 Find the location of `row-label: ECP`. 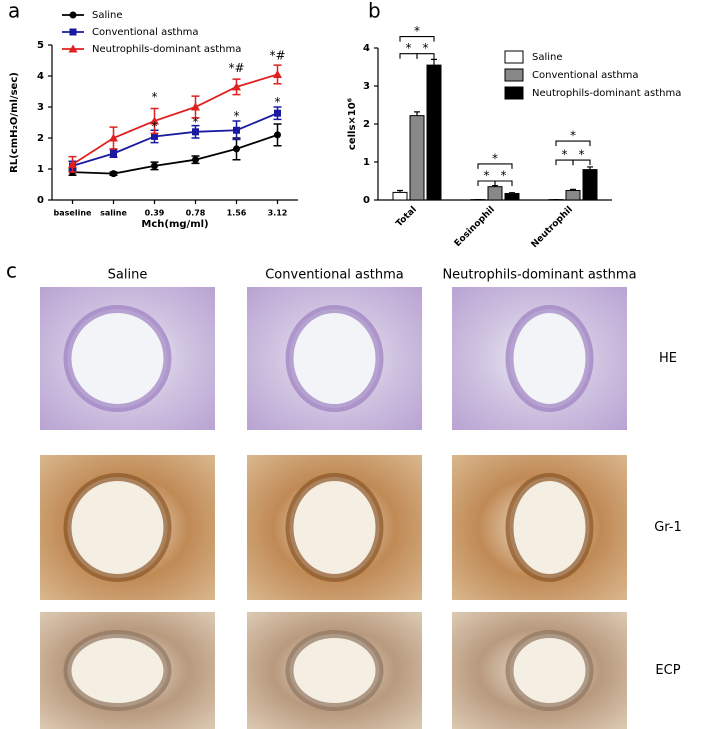

row-label: ECP is located at coordinates (667, 670).